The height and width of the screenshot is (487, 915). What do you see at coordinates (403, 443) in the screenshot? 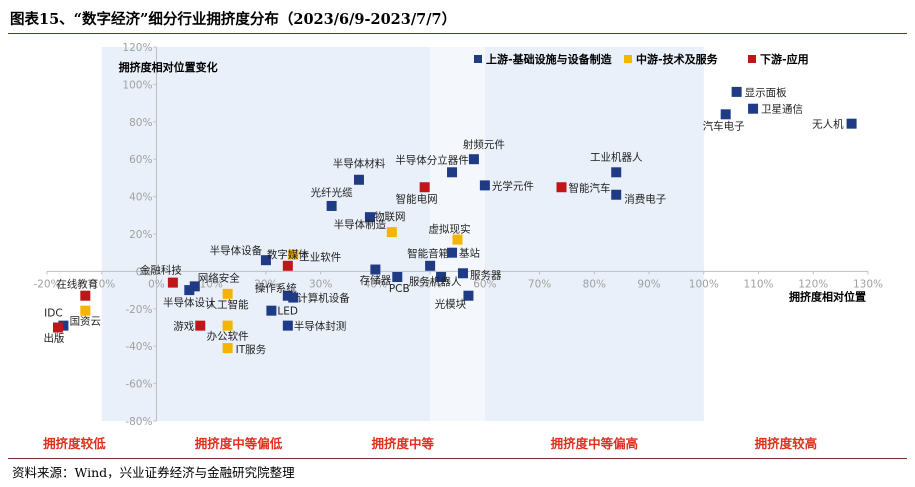
I see `zone-label: 拥挤度中等` at bounding box center [403, 443].